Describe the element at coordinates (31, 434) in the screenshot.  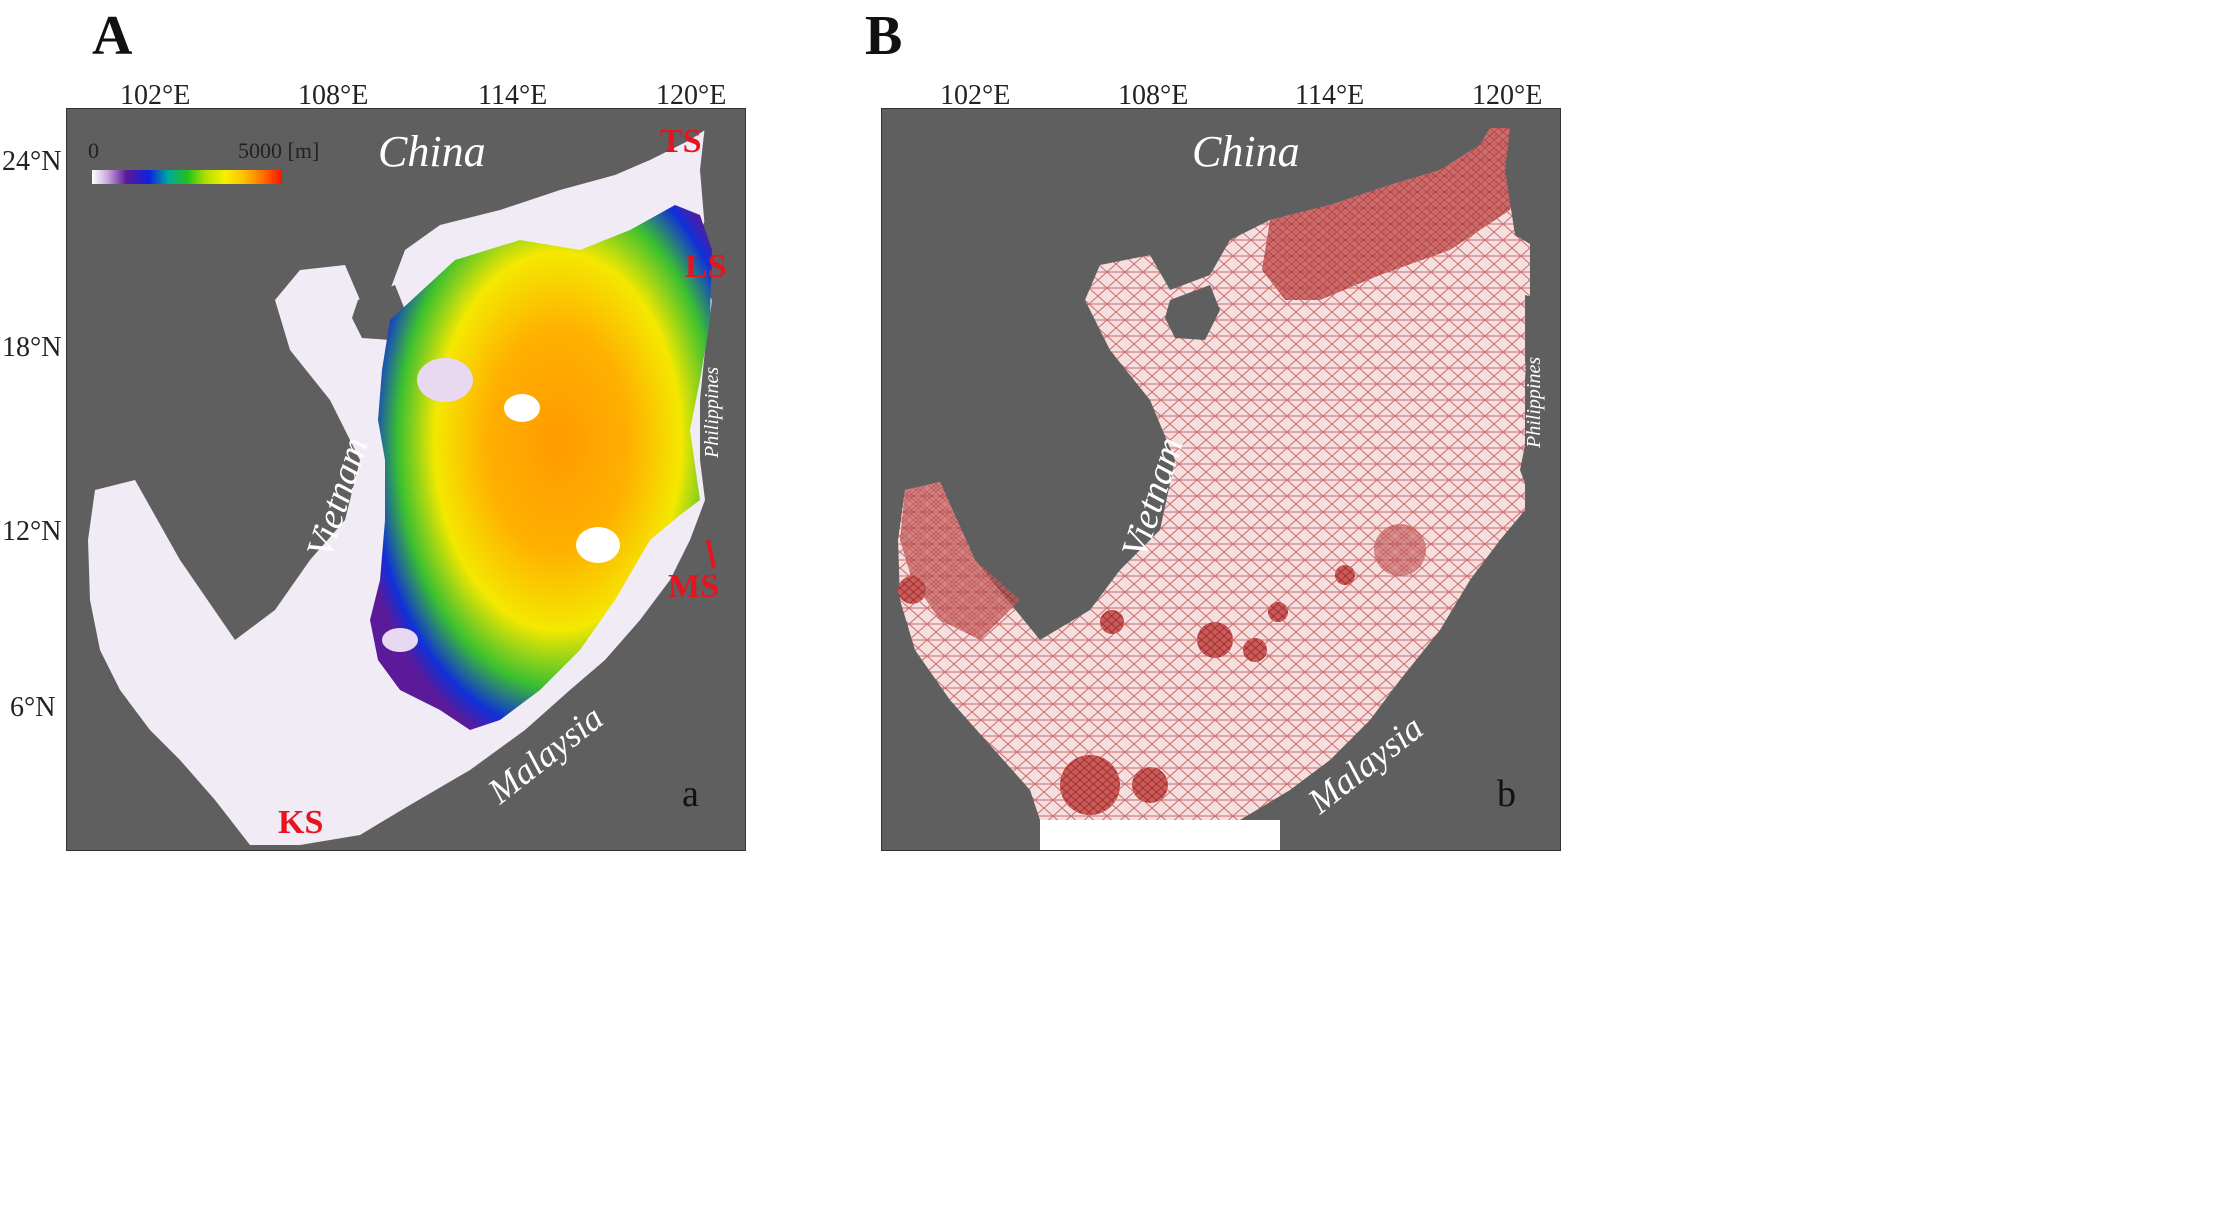
I see `panel-a-lat-ticks: 24°N 18°N 12°N 6°N` at that location.